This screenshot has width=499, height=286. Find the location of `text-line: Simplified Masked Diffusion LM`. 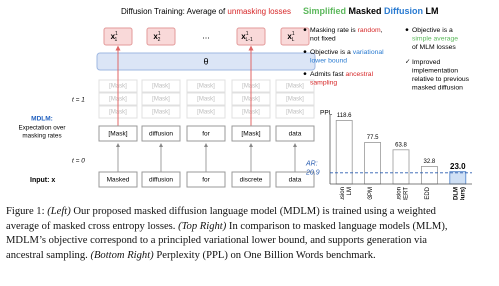

text-line: Simplified Masked Diffusion LM is located at coordinates (371, 11).